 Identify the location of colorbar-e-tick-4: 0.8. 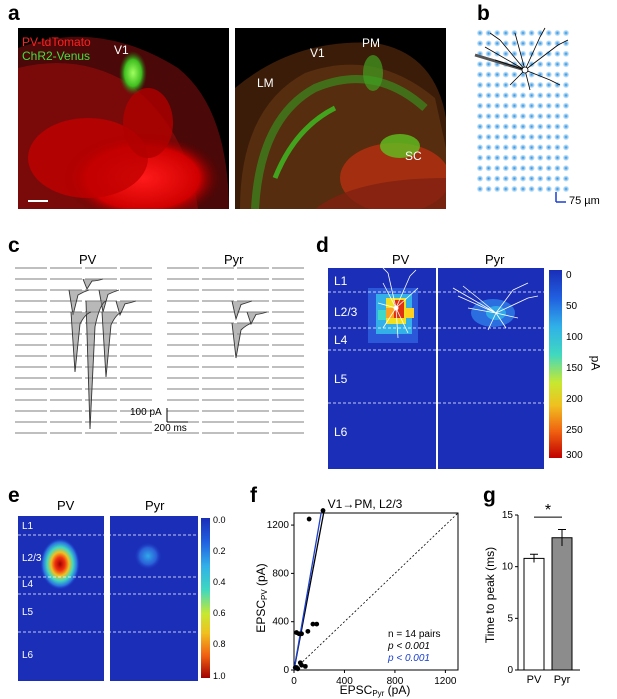
(219, 644).